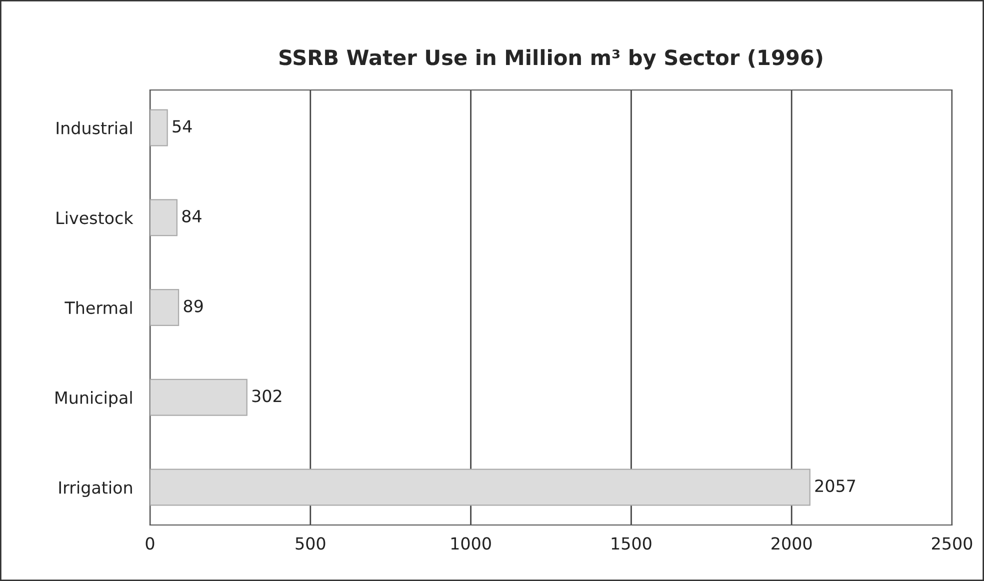  I want to click on chart-title: SSRB Water Use in Million m³ by Sector (1996), so click(551, 59).